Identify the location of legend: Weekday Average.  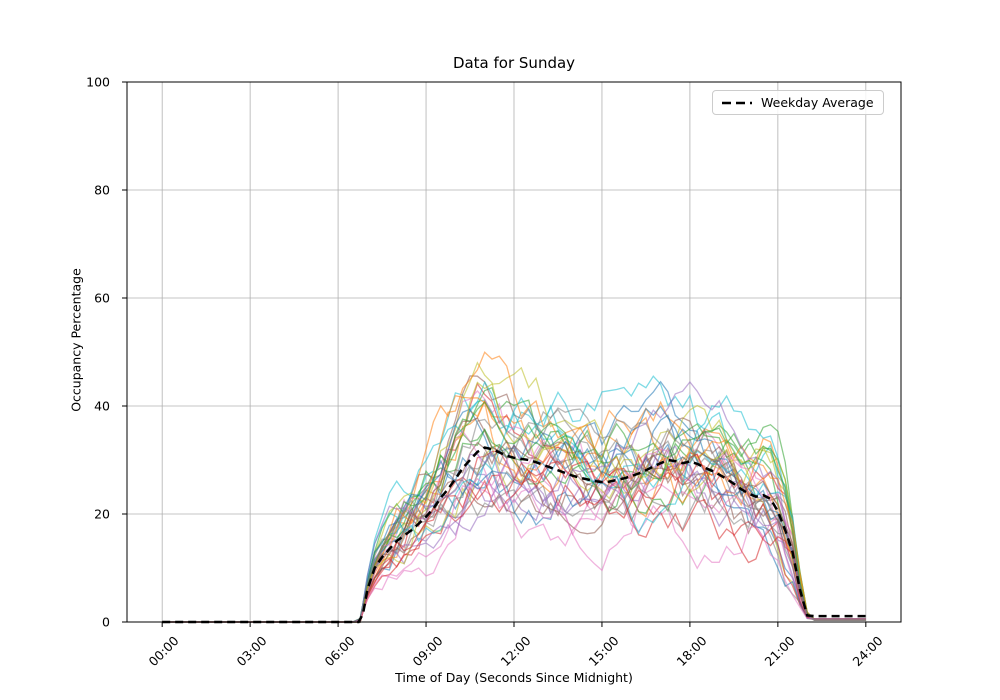
(798, 102).